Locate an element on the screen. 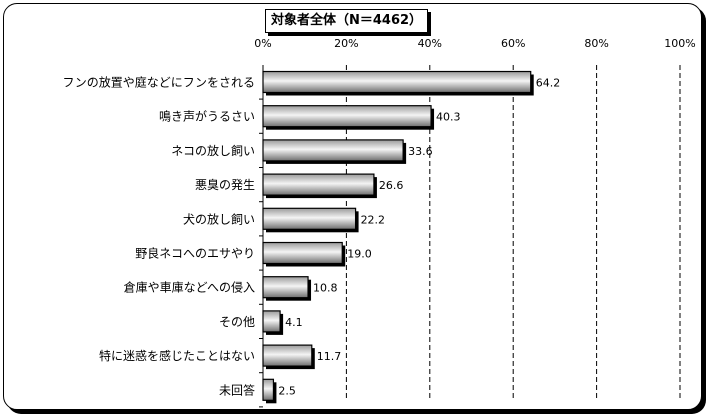 The width and height of the screenshot is (709, 417). category-label: 野良ネコへのエサやり is located at coordinates (195, 253).